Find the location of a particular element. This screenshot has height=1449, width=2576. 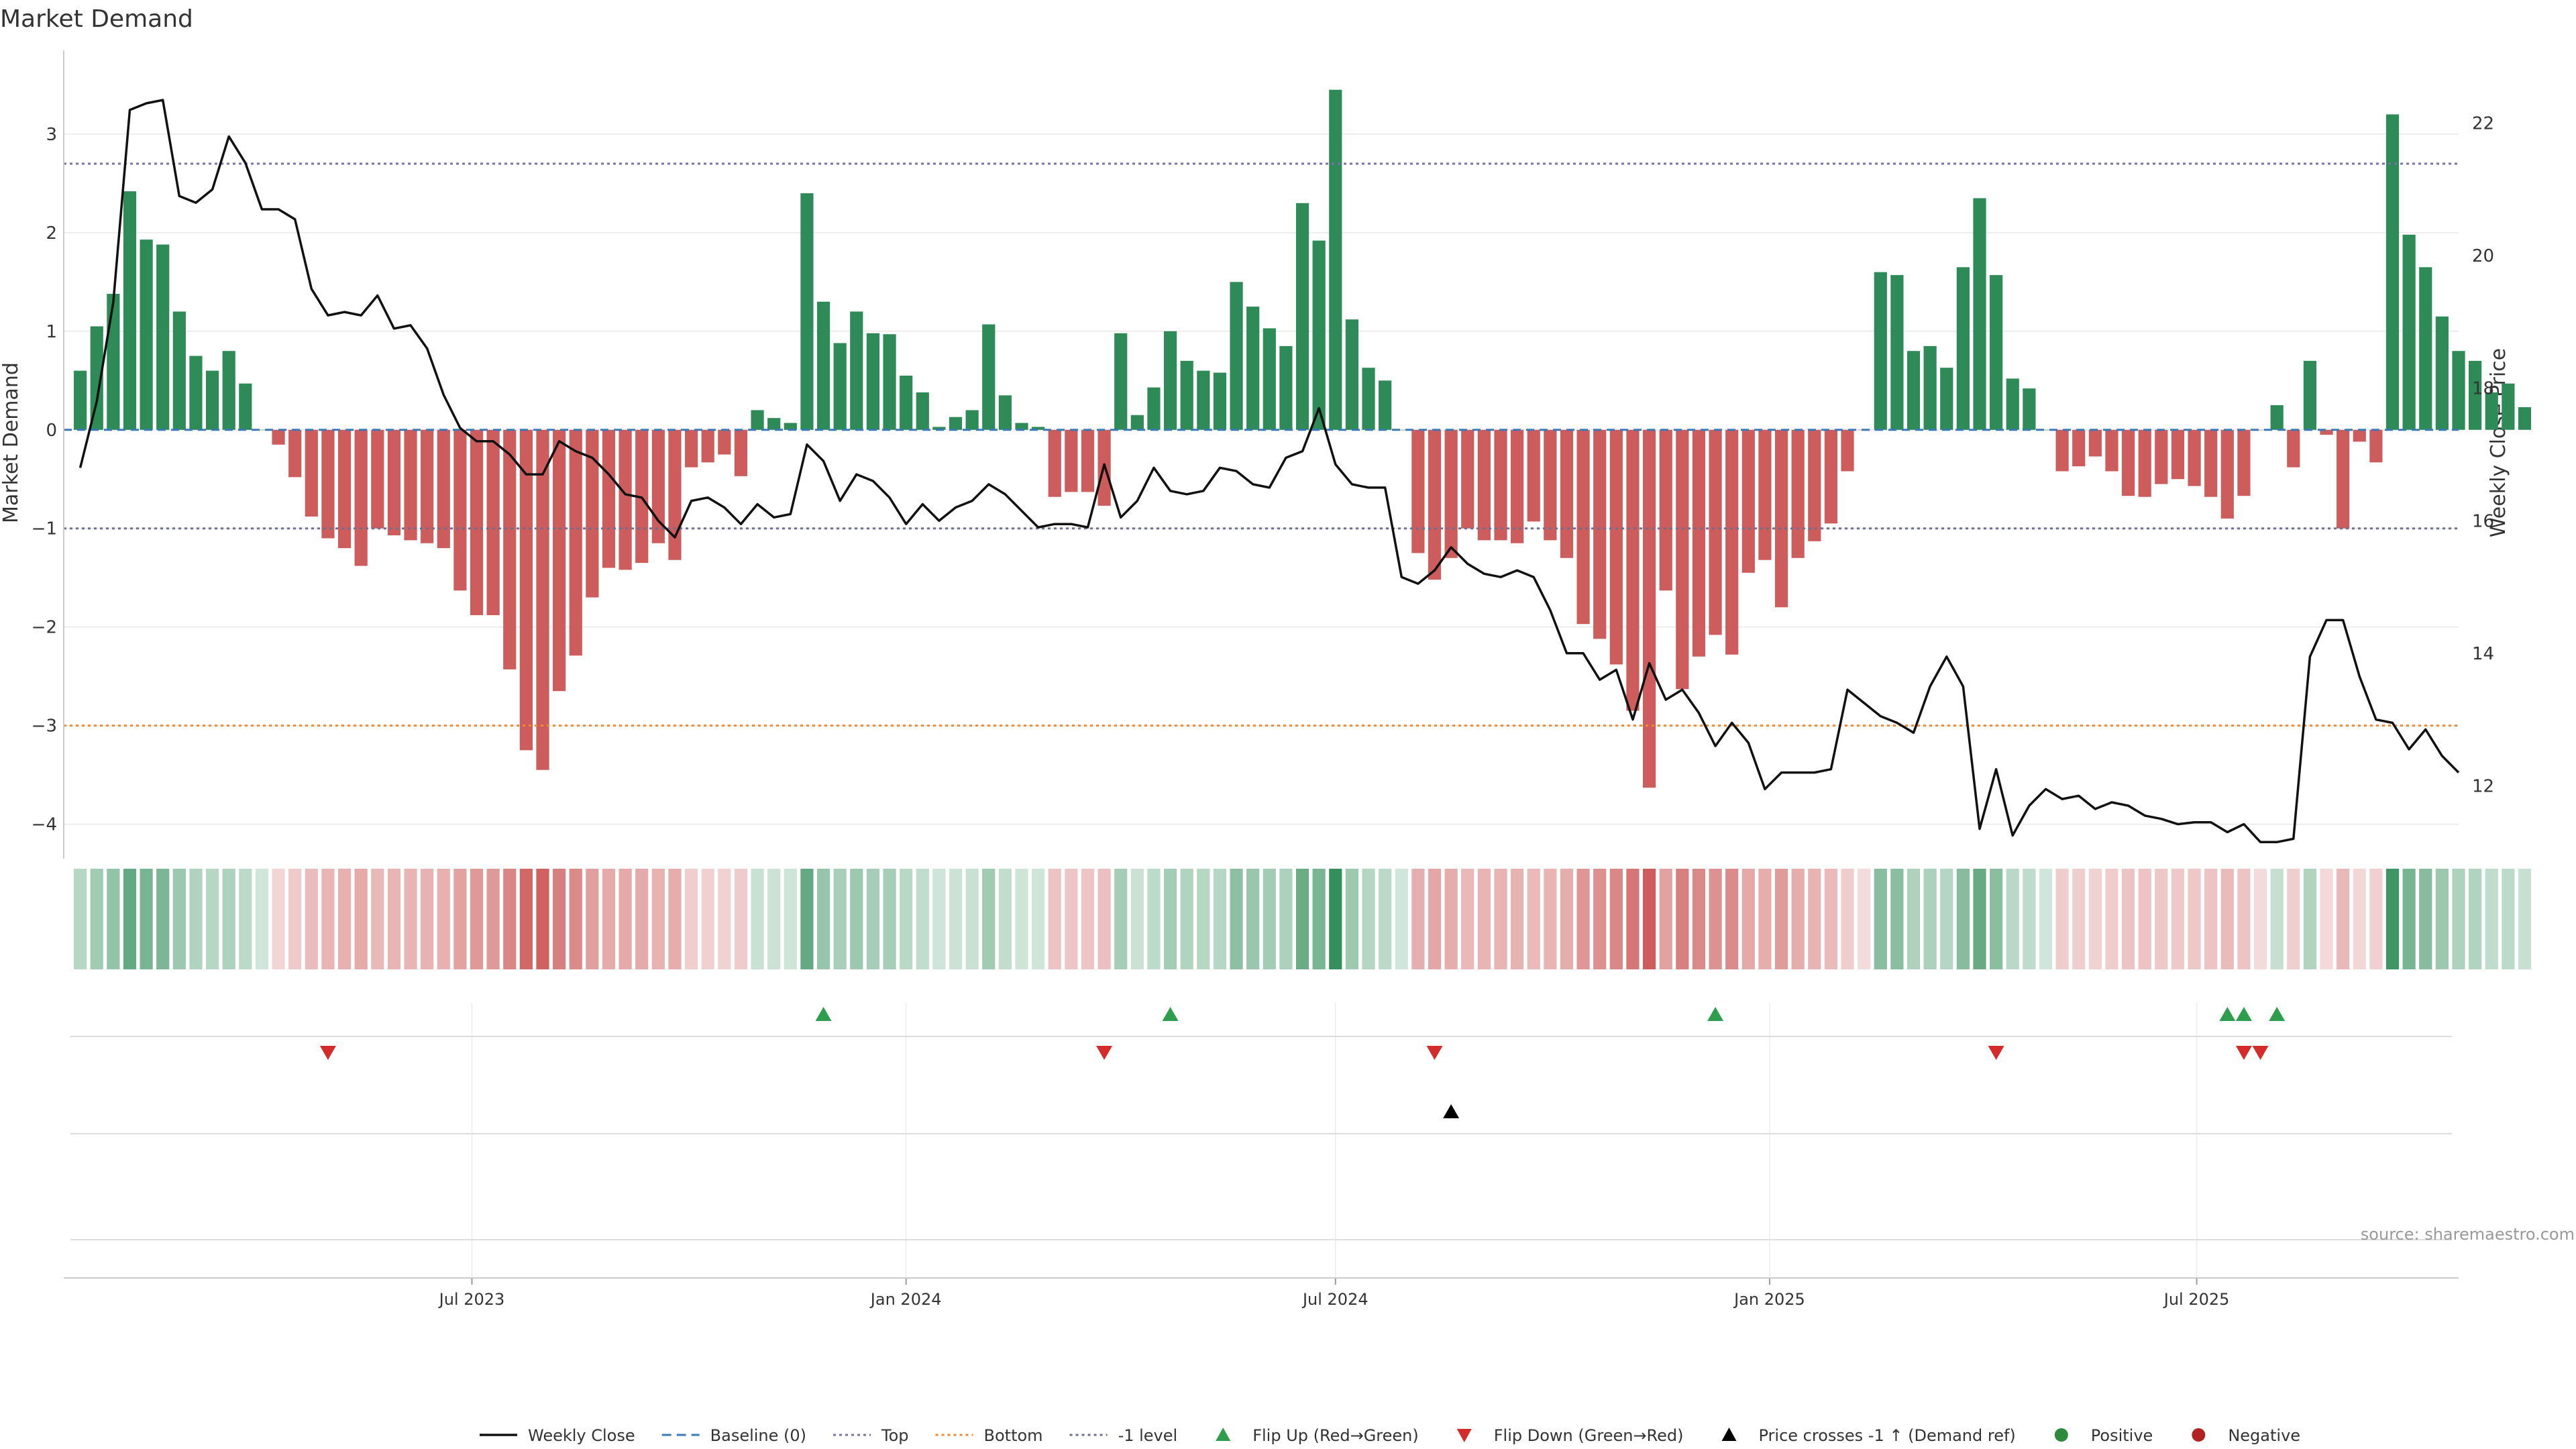

y2-axis-label: Weekly Close Price is located at coordinates (2498, 442).